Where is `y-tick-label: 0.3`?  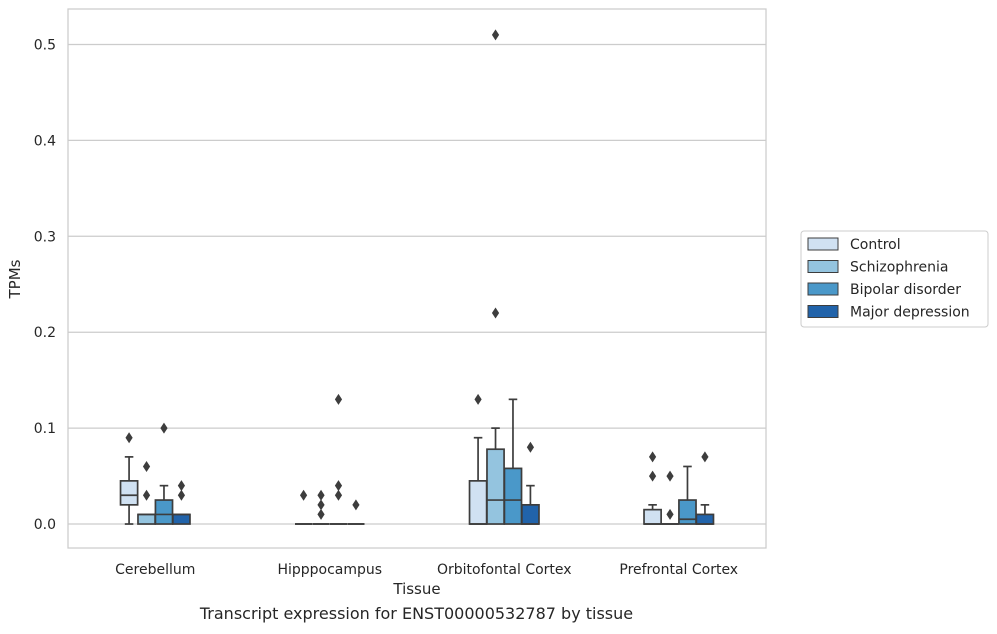
y-tick-label: 0.3 is located at coordinates (45, 237).